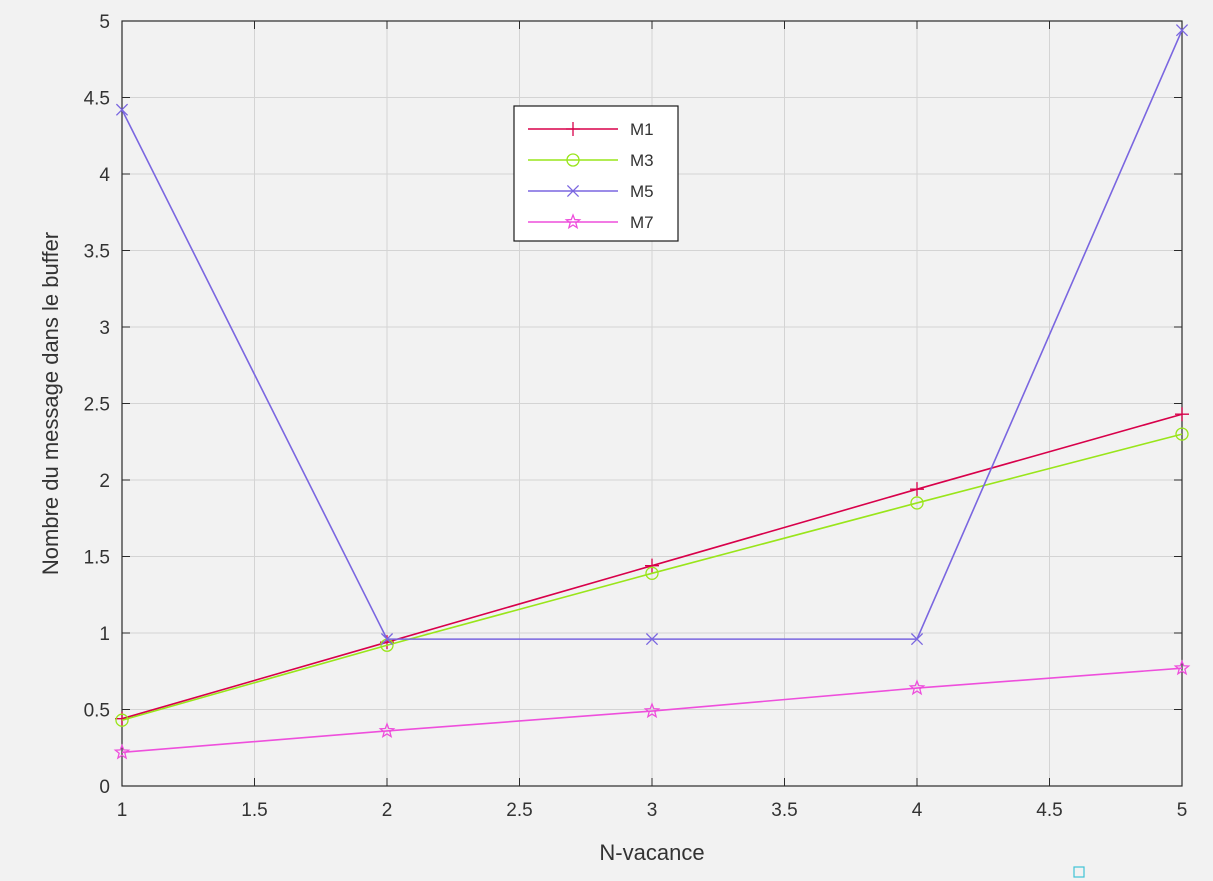 The image size is (1213, 881). I want to click on x-tick-label: 2, so click(387, 810).